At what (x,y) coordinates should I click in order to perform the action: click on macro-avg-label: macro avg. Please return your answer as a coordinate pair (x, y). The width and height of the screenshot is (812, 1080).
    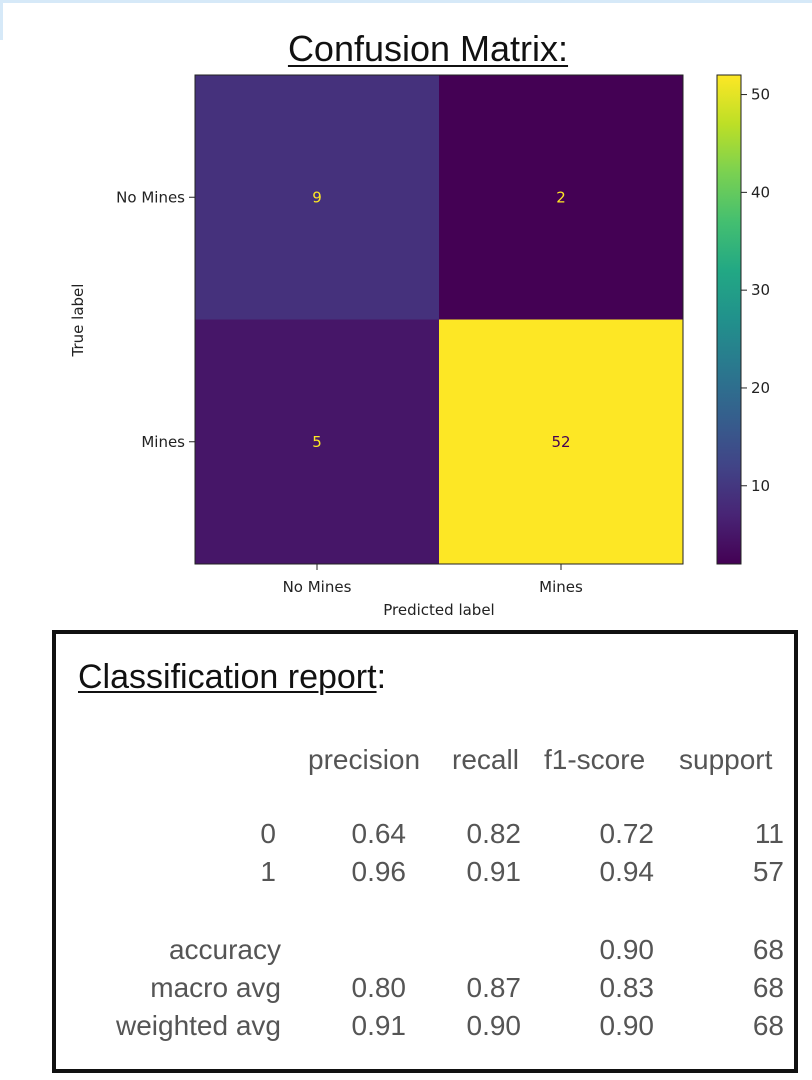
    Looking at the image, I should click on (215, 987).